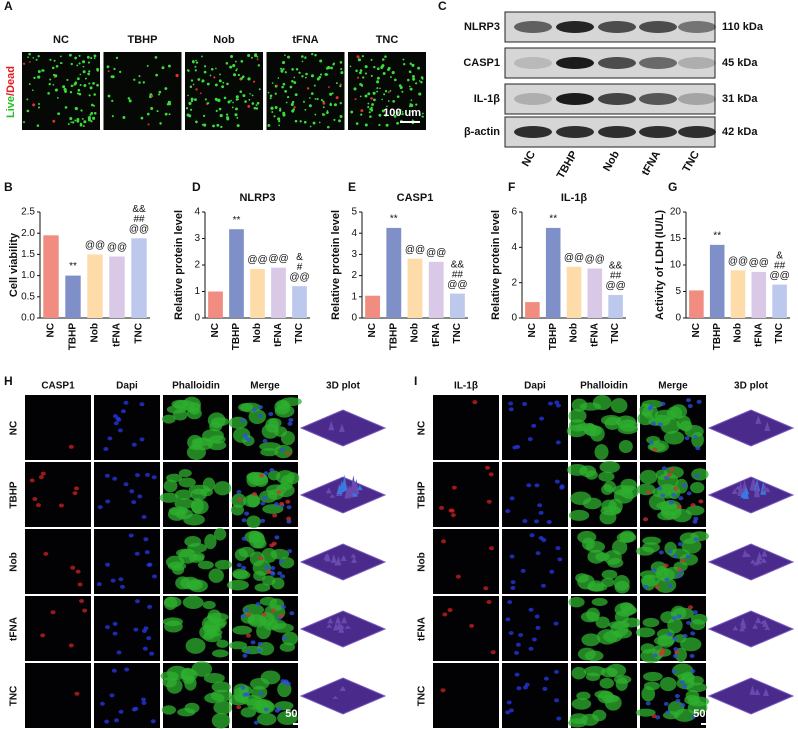  I want to click on y-tick-label: 0, so click(678, 318).